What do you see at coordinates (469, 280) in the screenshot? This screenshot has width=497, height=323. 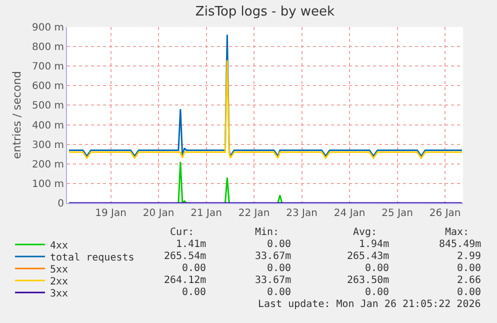 I see `text: 2.66` at bounding box center [469, 280].